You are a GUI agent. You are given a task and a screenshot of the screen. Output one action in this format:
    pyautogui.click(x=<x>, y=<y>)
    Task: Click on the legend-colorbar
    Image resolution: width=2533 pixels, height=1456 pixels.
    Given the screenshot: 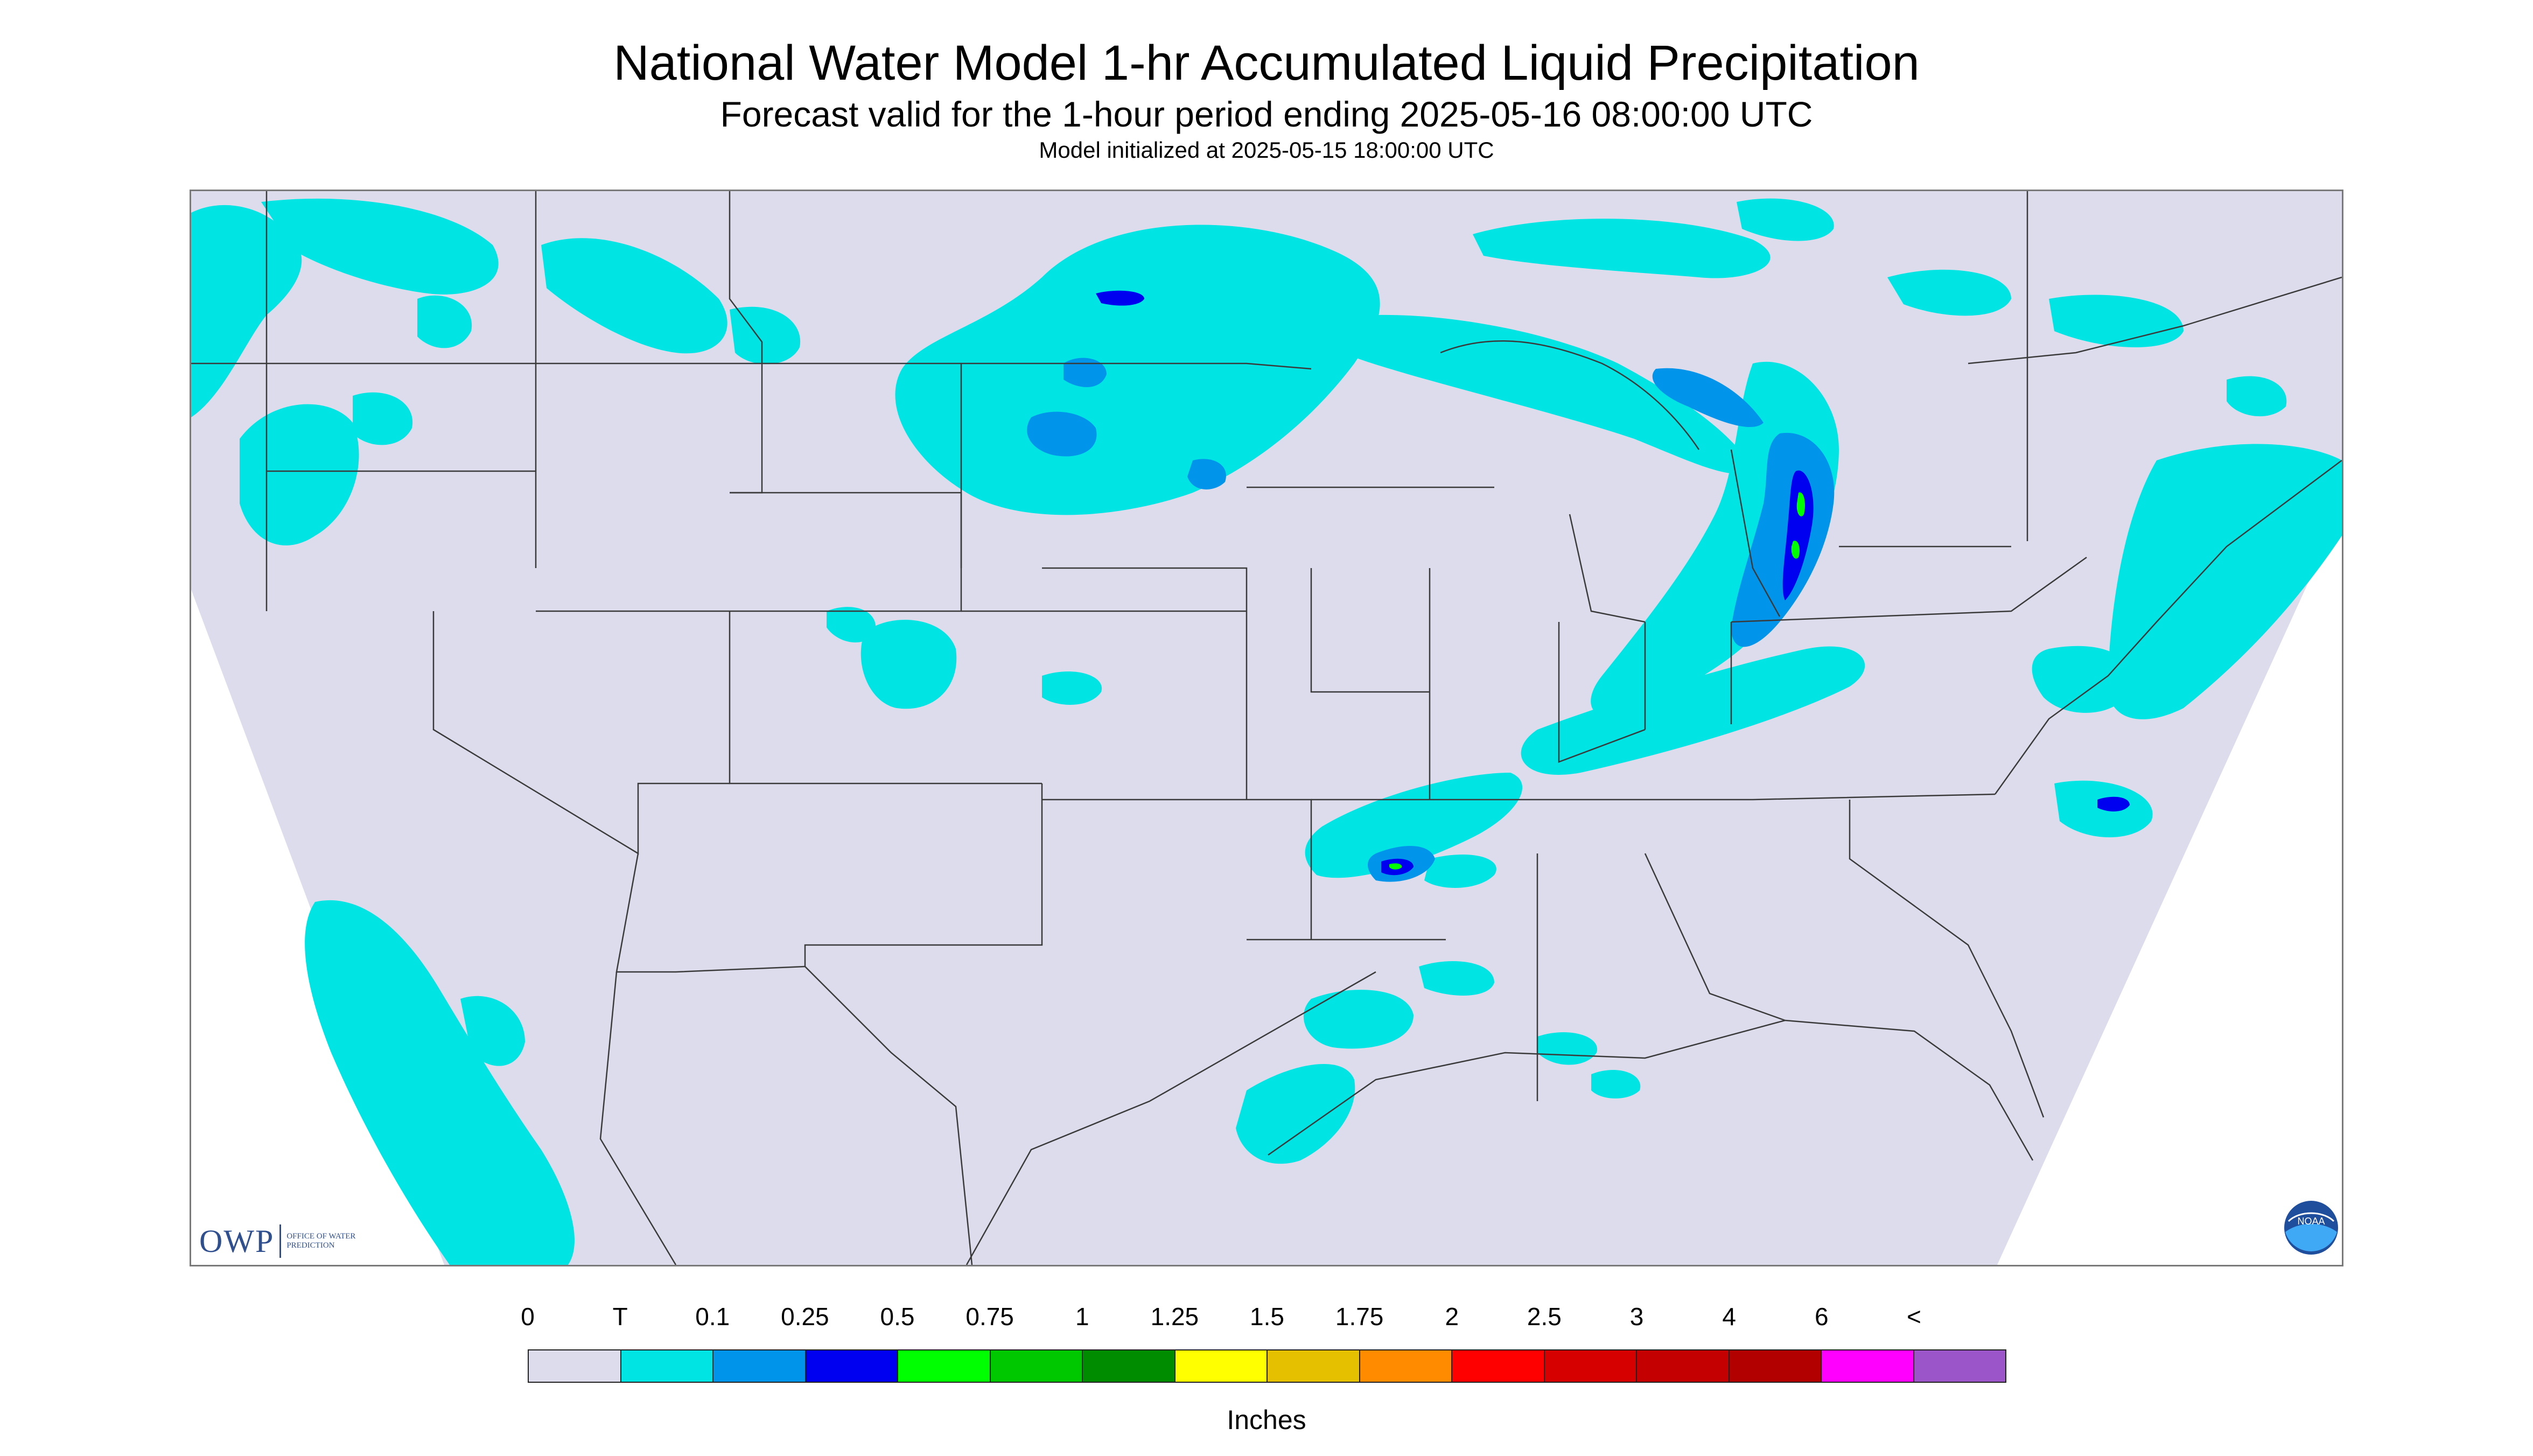 What is the action you would take?
    pyautogui.click(x=1267, y=1366)
    